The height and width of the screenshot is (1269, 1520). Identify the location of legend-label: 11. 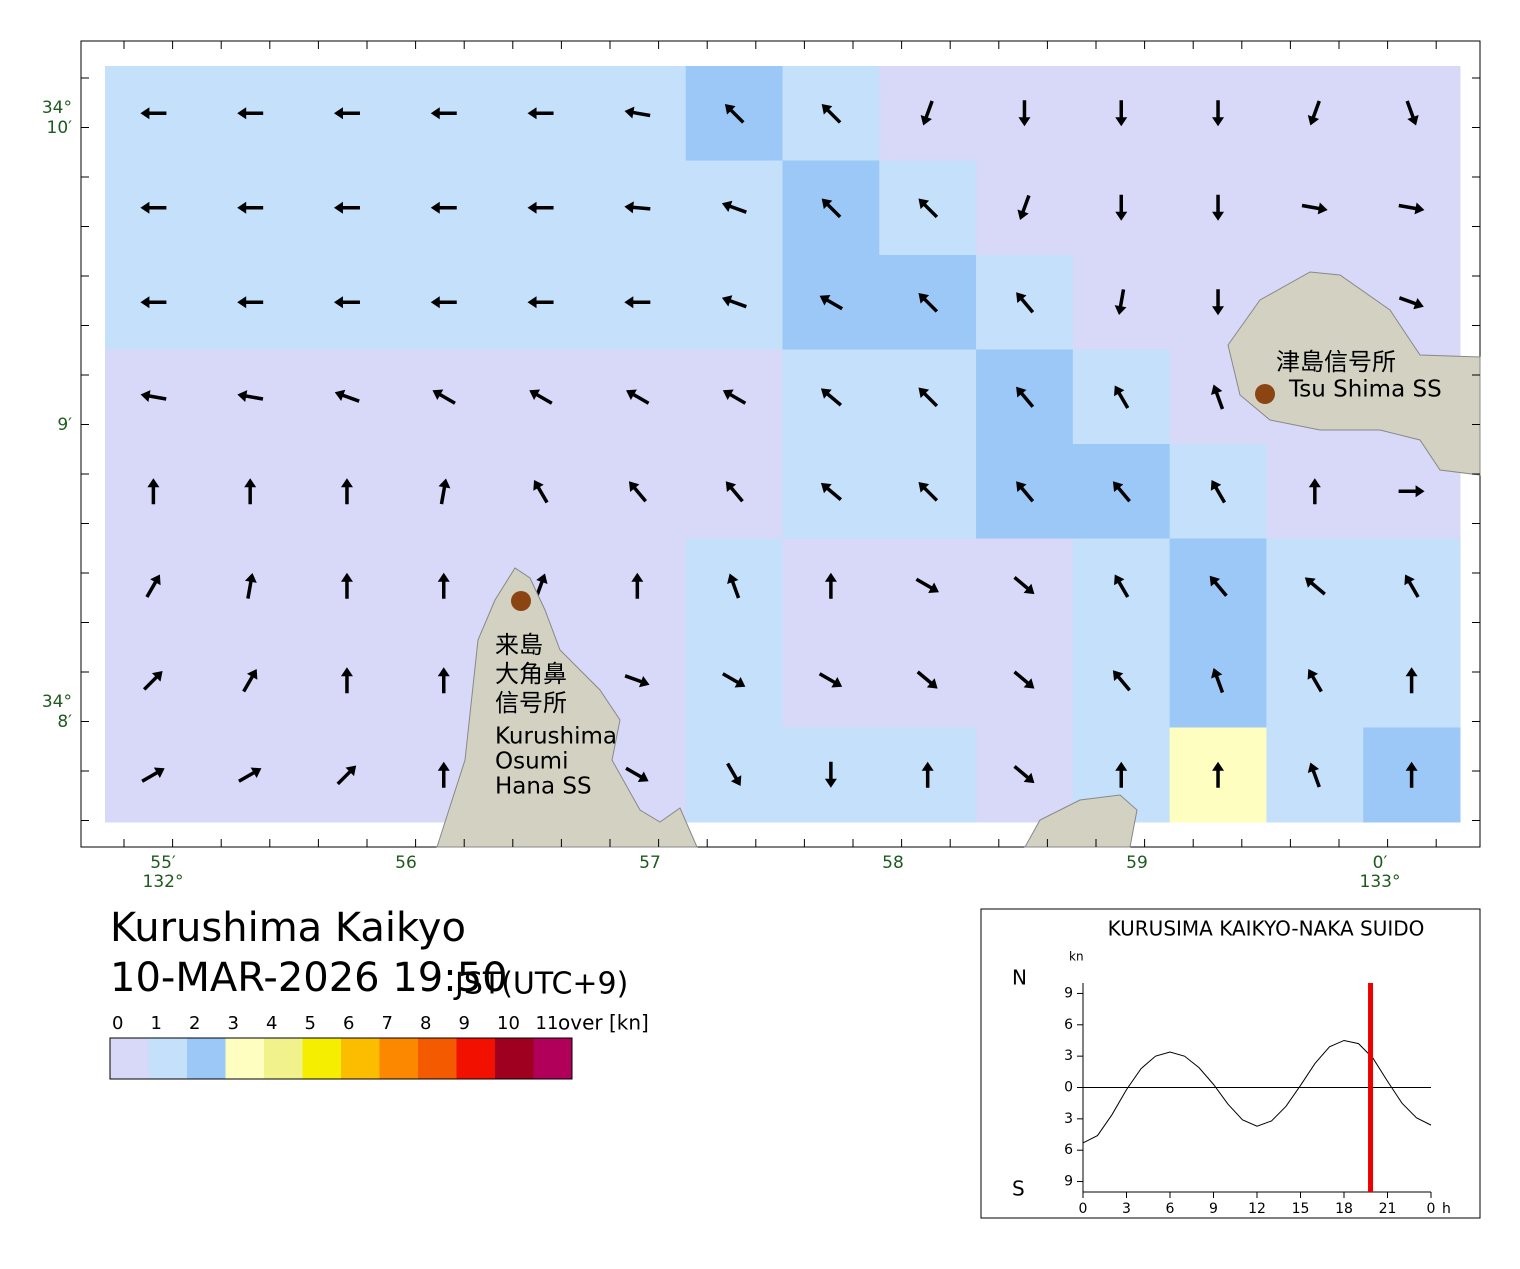
(547, 1023).